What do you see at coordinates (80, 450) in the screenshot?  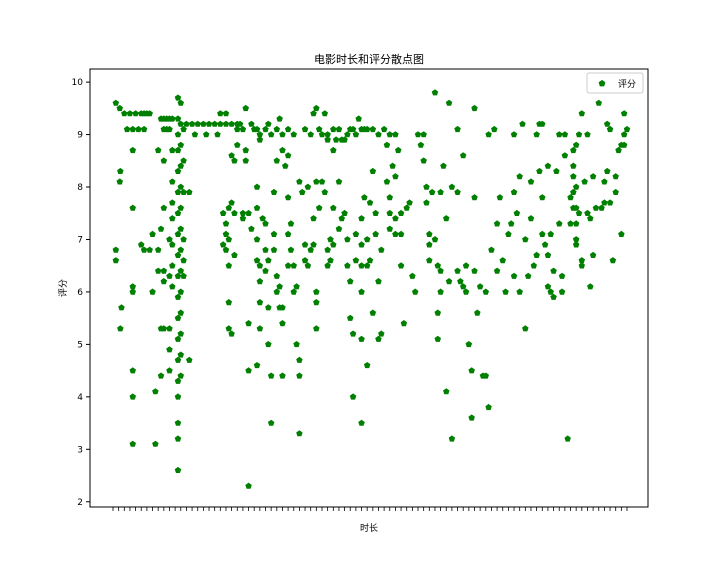 I see `y-tick-label: 3` at bounding box center [80, 450].